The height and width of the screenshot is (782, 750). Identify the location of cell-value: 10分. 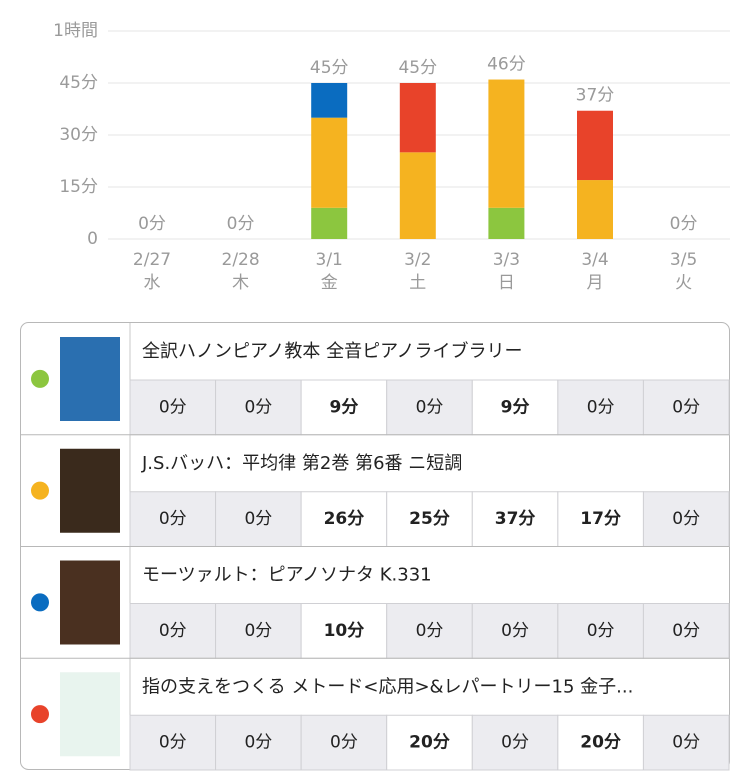
(344, 631).